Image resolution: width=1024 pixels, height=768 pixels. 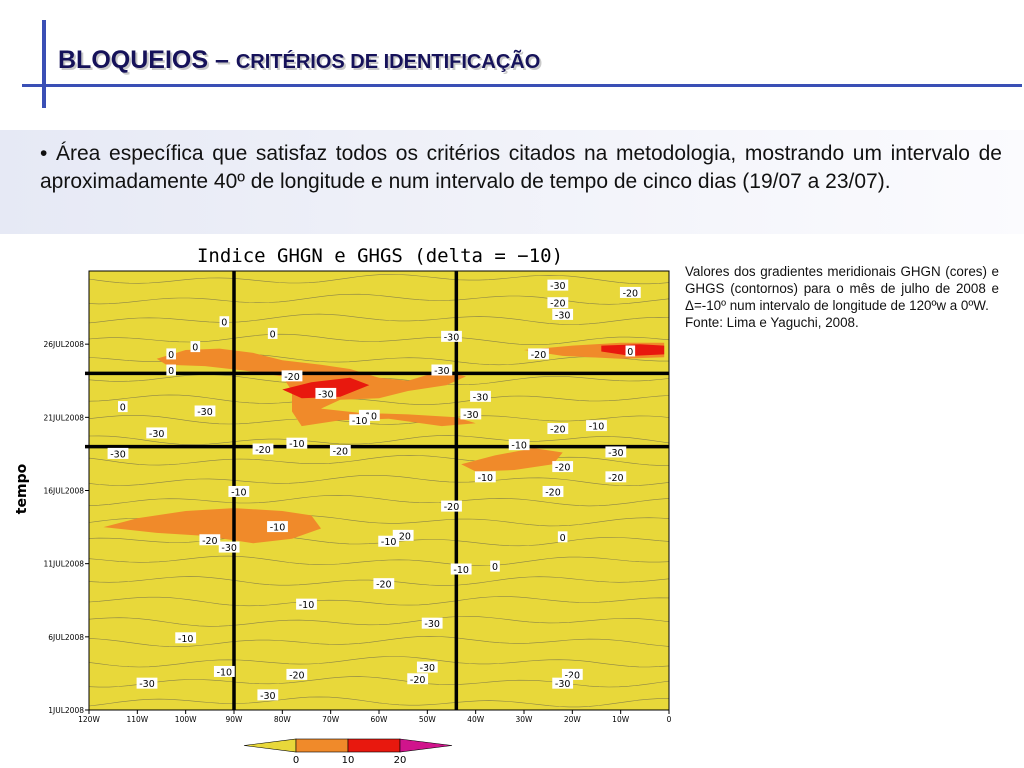 I want to click on colorbar-label: 0, so click(x=296, y=760).